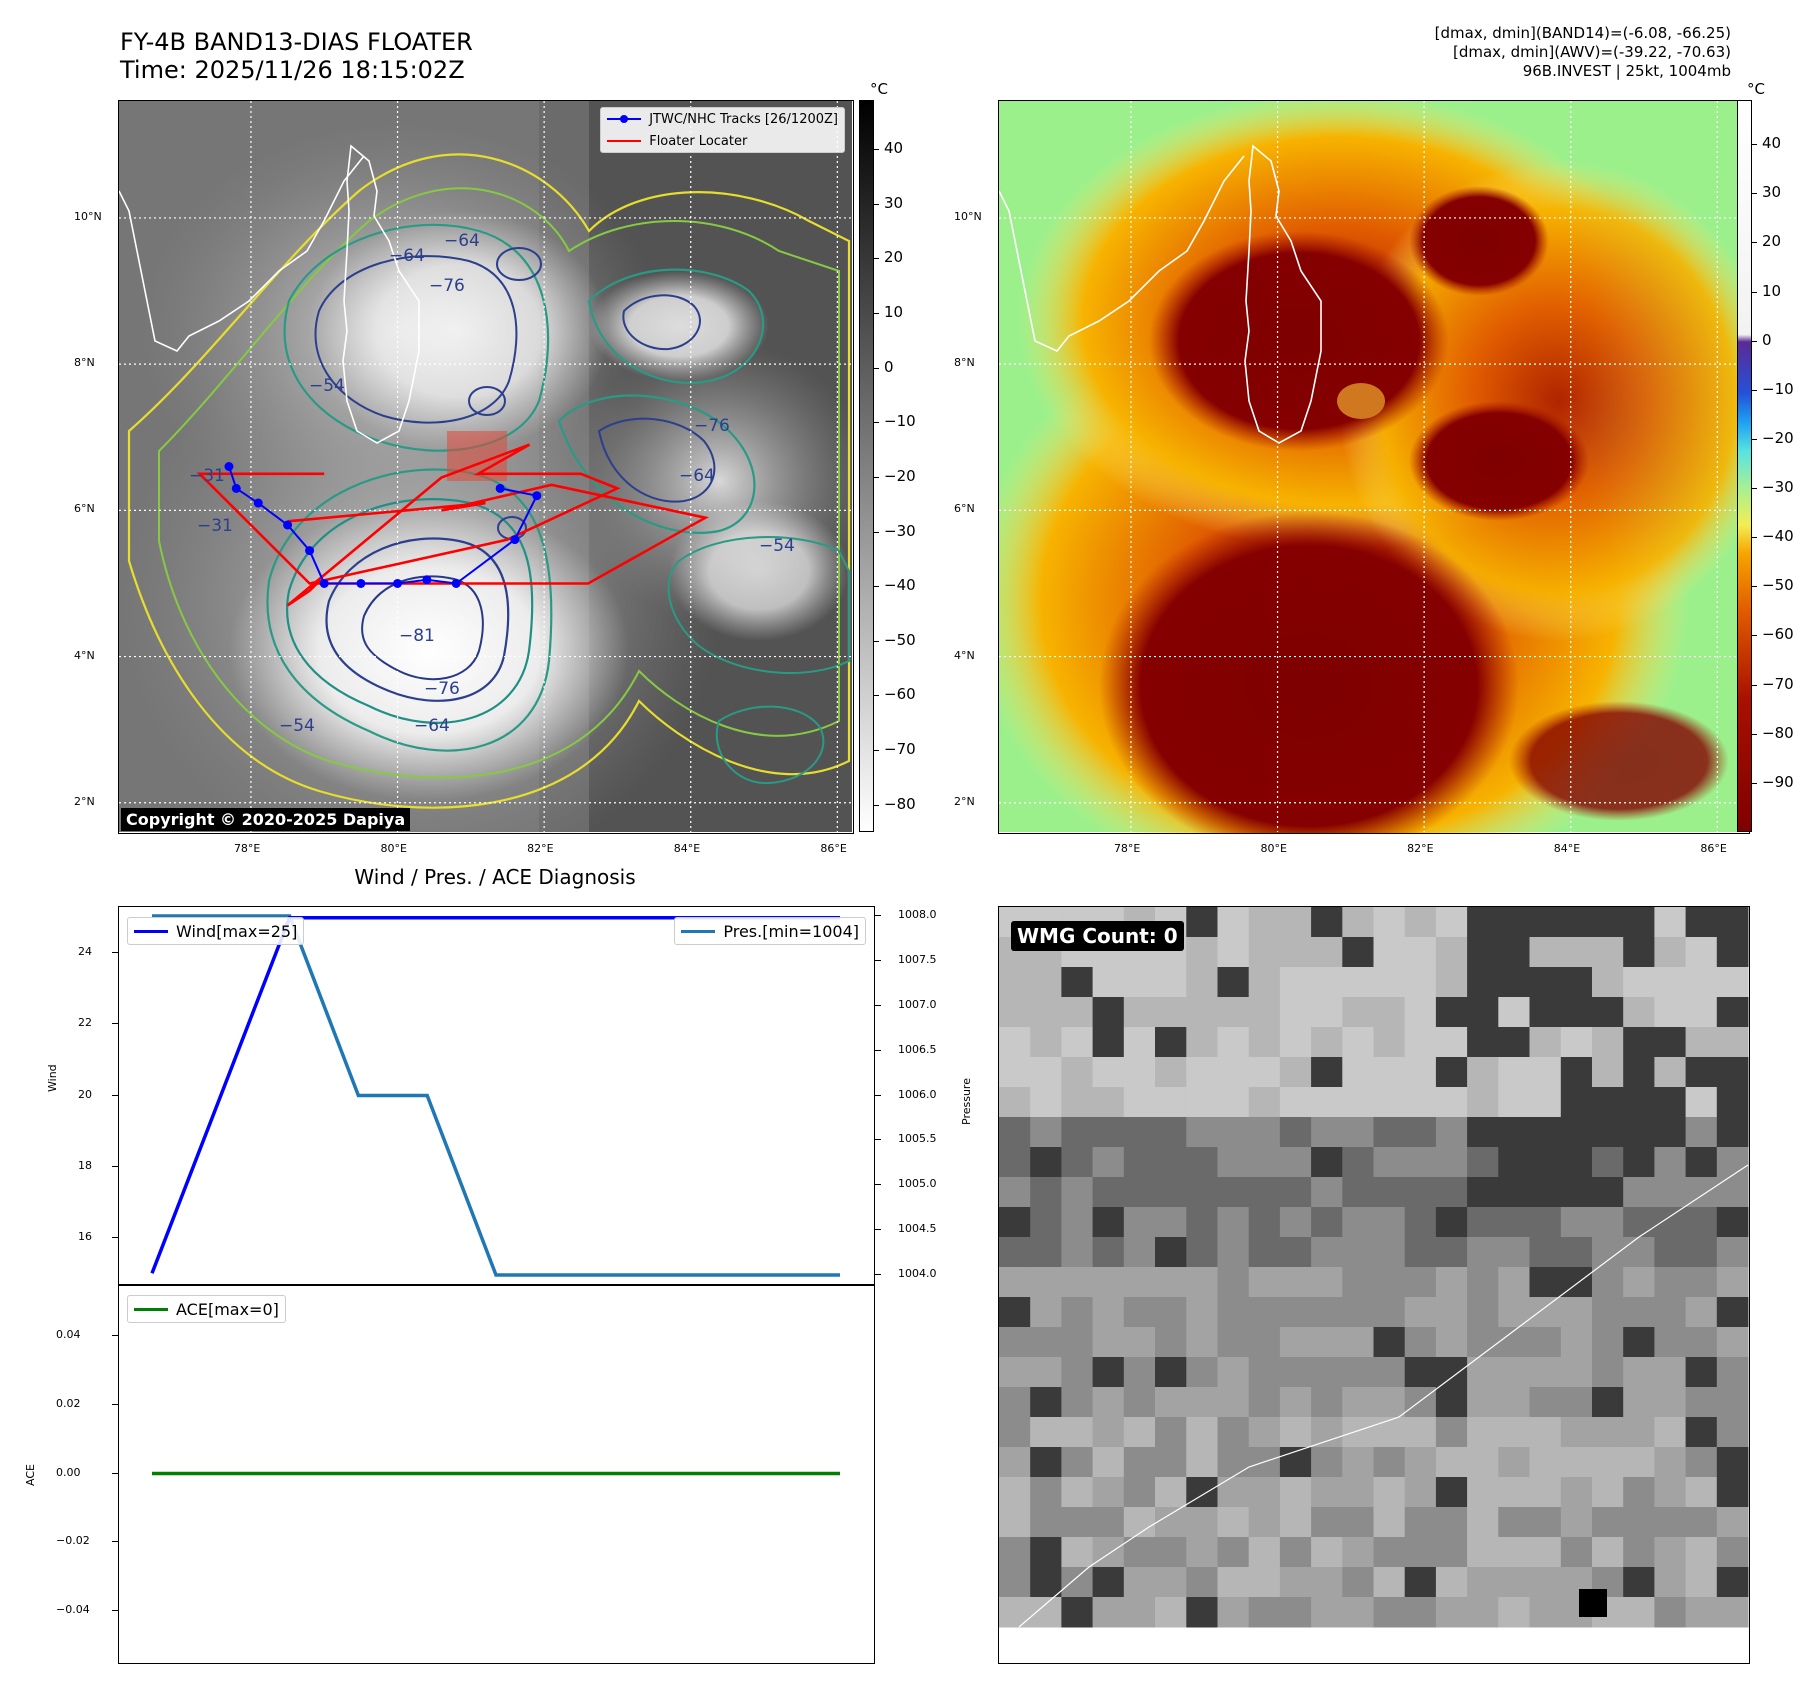  What do you see at coordinates (258, 503) in the screenshot?
I see `jtwc-track-point` at bounding box center [258, 503].